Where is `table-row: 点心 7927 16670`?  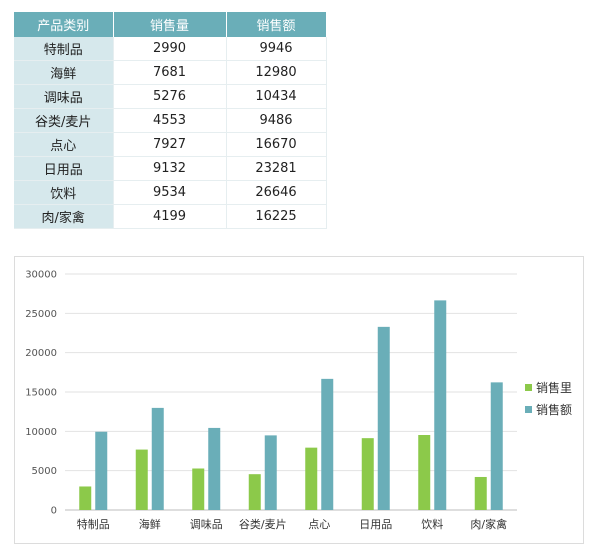 table-row: 点心 7927 16670 is located at coordinates (170, 144).